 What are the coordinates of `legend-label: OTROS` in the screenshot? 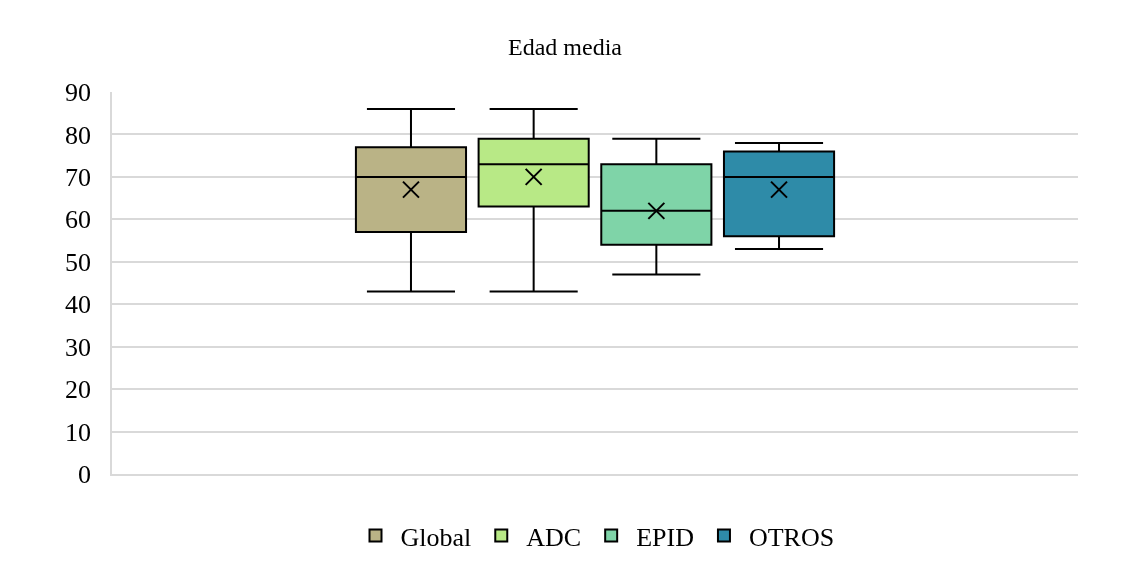 It's located at (791, 537).